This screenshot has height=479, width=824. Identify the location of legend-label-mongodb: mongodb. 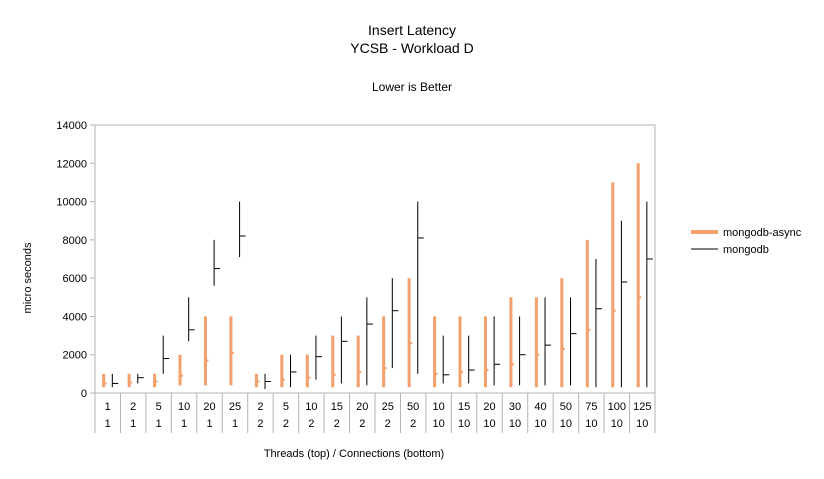
(746, 250).